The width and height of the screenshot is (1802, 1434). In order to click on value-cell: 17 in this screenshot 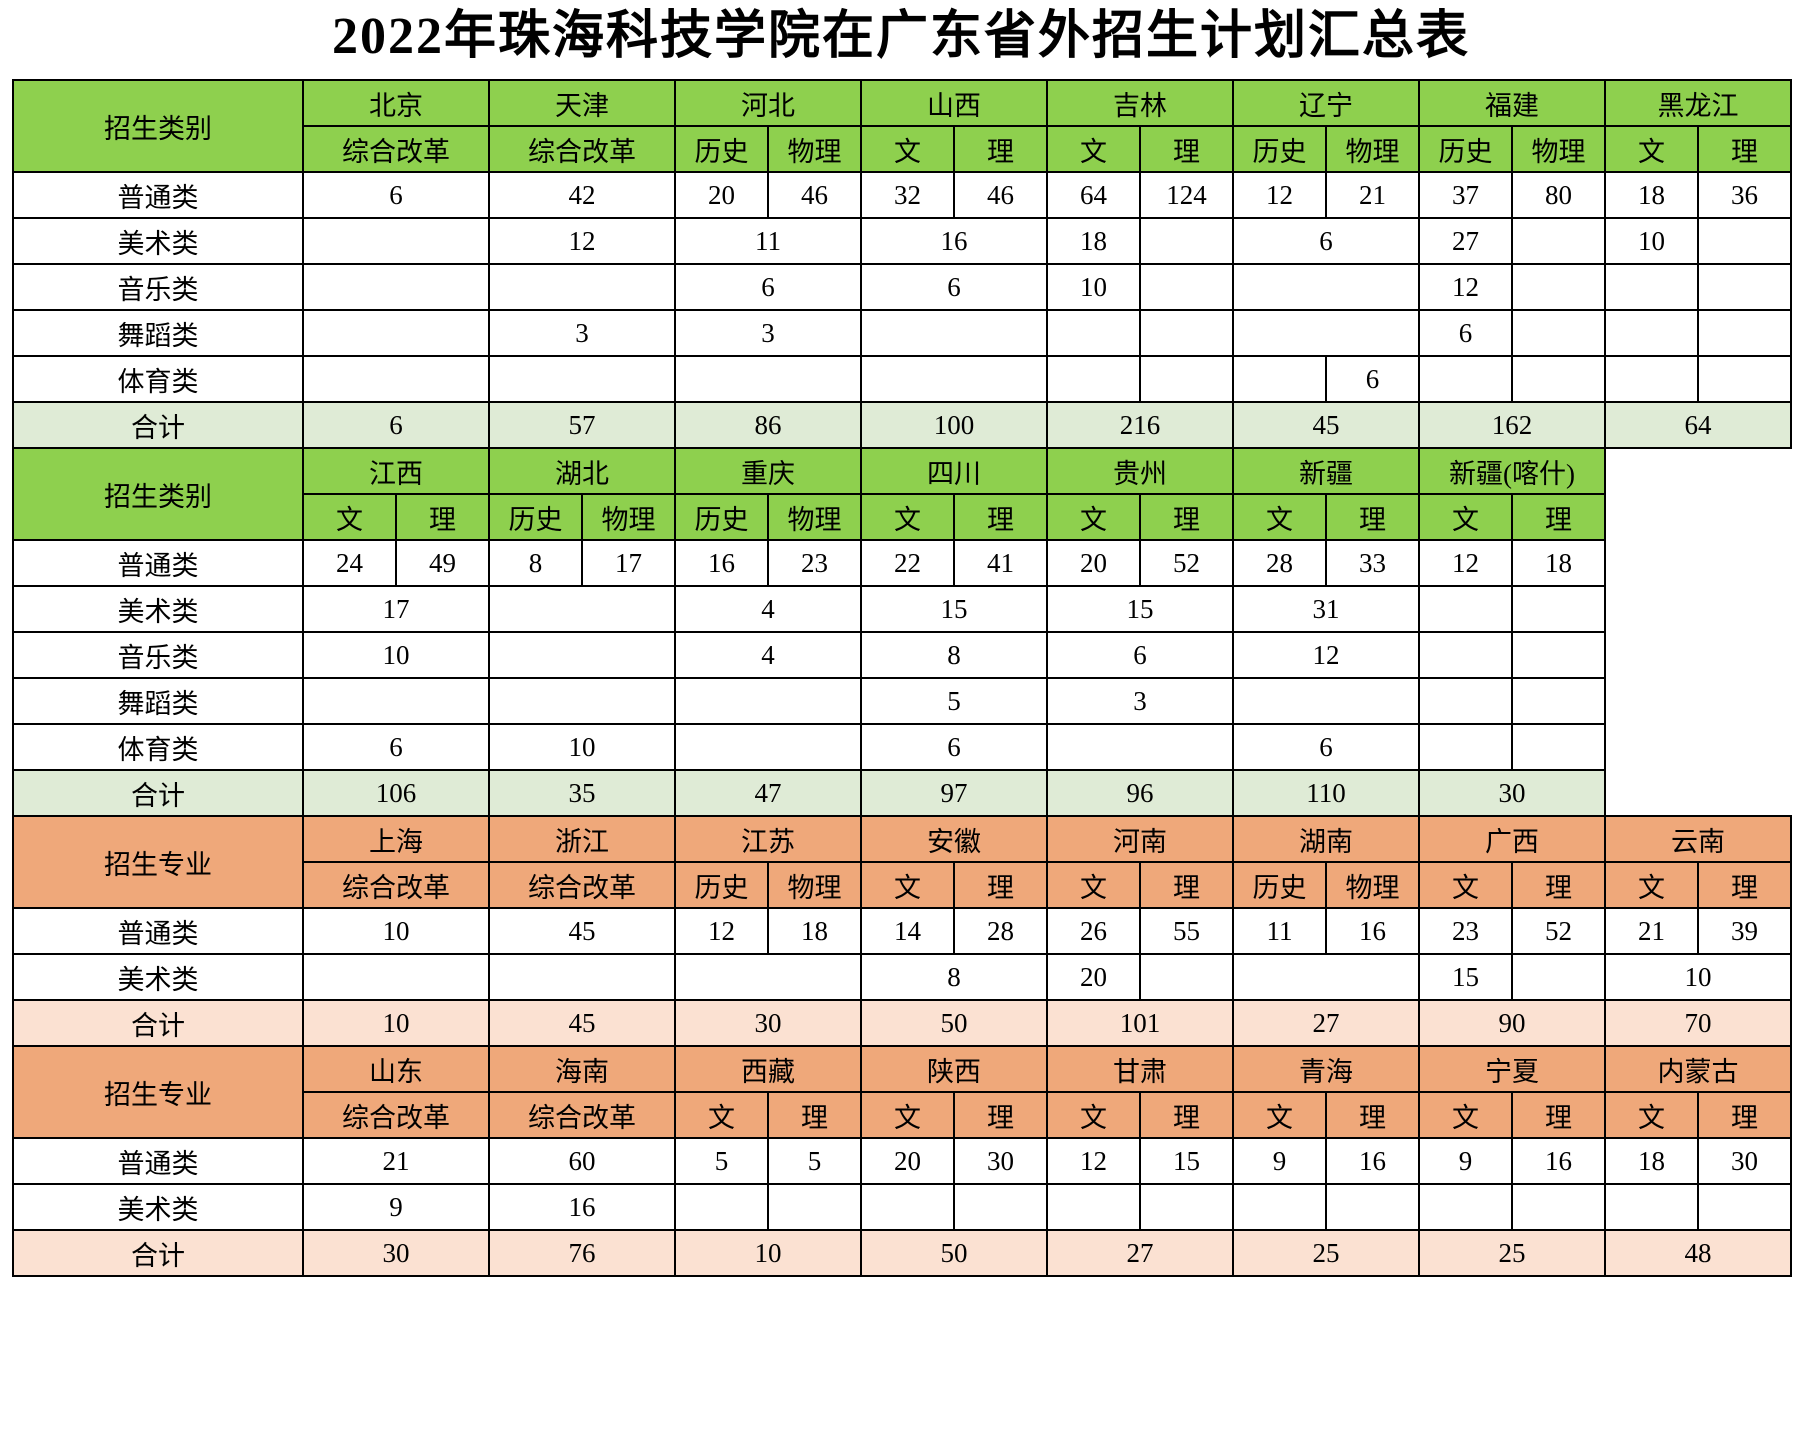, I will do `click(628, 563)`.